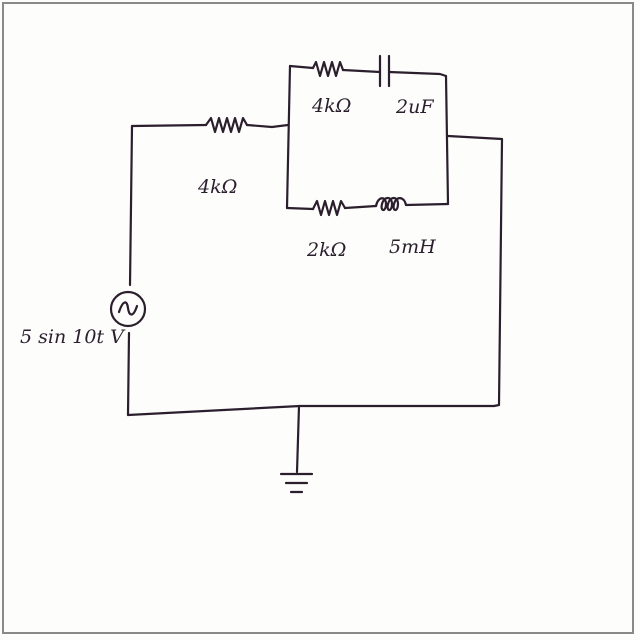 This screenshot has width=640, height=640. Describe the element at coordinates (391, 204) in the screenshot. I see `bottom-branch-inductor` at that location.